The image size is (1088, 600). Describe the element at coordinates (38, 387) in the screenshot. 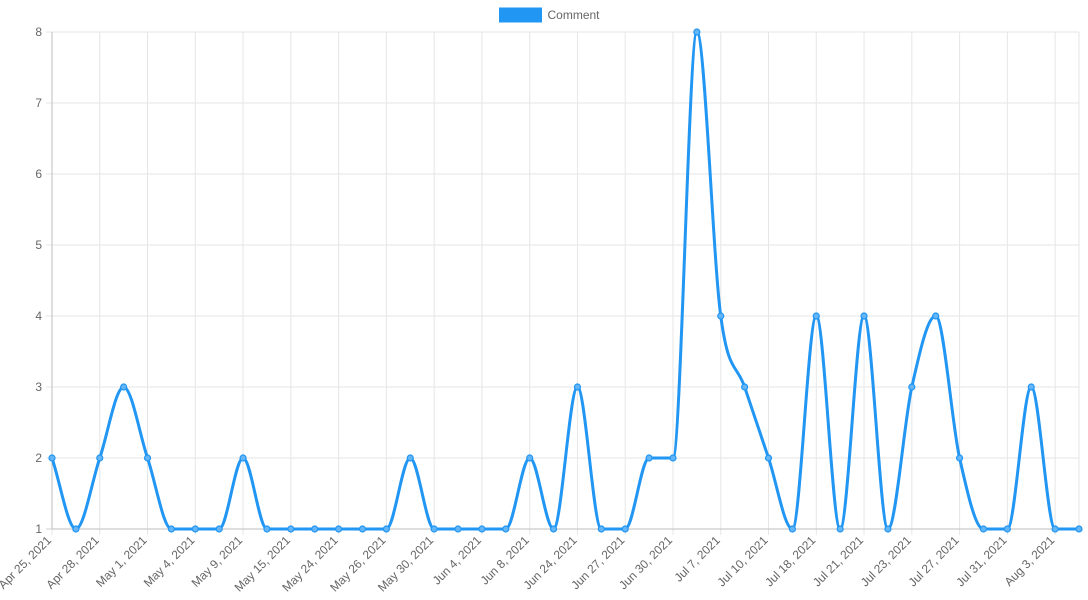

I see `y-tick-label: 3` at that location.